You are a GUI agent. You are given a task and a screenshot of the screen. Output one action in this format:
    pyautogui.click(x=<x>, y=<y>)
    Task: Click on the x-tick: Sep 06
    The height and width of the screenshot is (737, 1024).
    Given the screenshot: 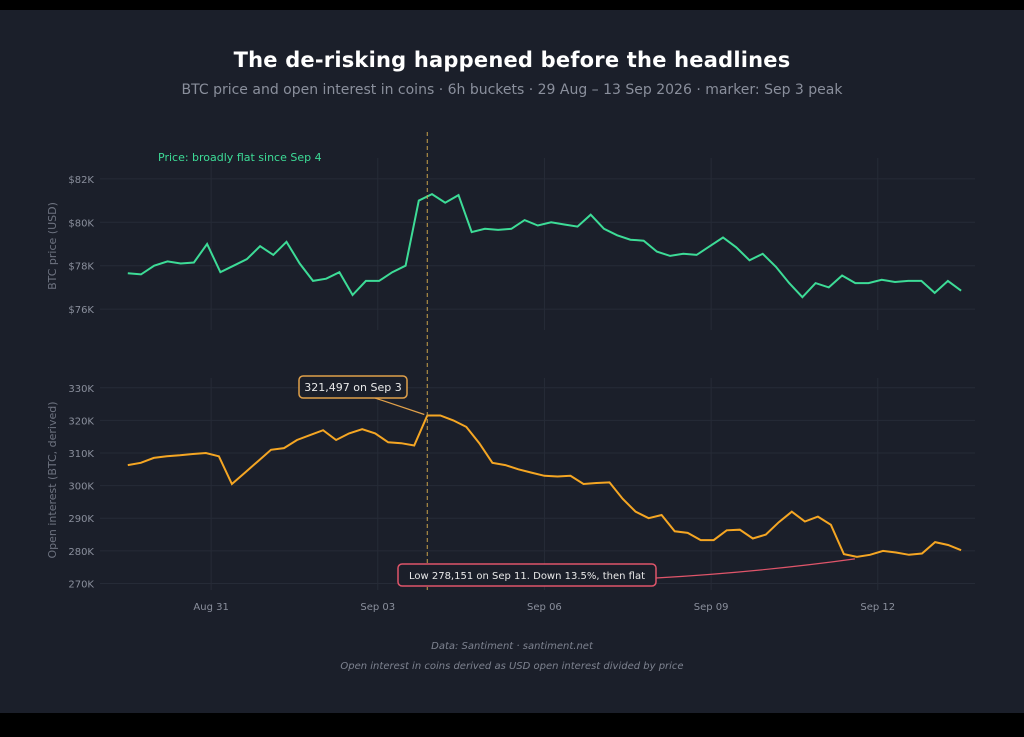 What is the action you would take?
    pyautogui.click(x=544, y=607)
    